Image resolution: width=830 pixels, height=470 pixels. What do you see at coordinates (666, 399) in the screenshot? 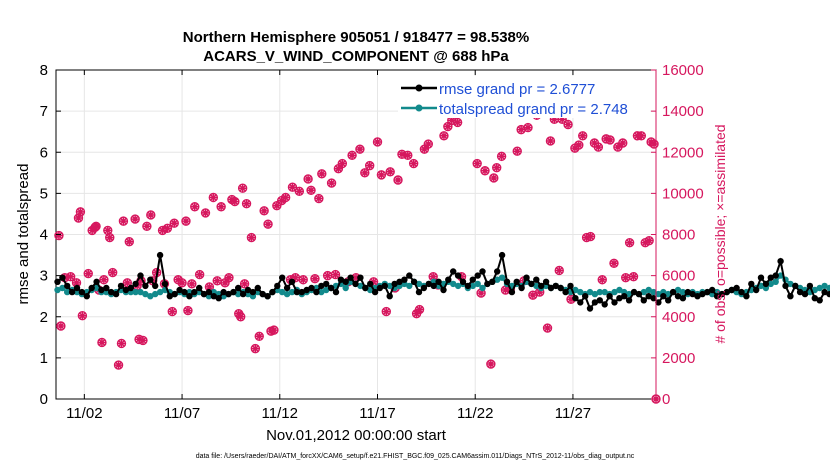
I see `y-right-tick-label: 0` at bounding box center [666, 399].